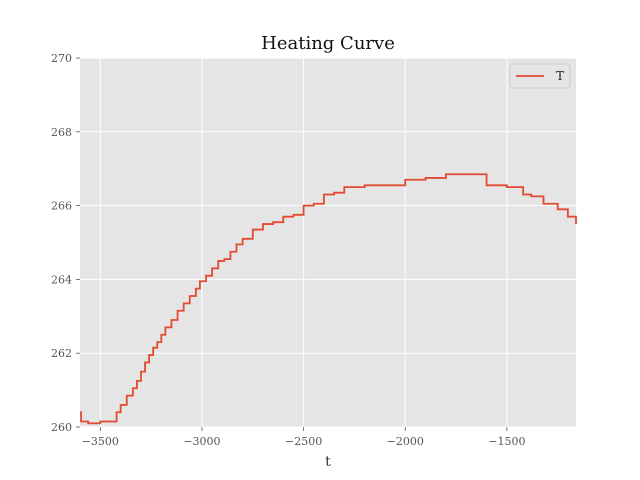  Describe the element at coordinates (61, 353) in the screenshot. I see `y-tick-label: 262` at that location.